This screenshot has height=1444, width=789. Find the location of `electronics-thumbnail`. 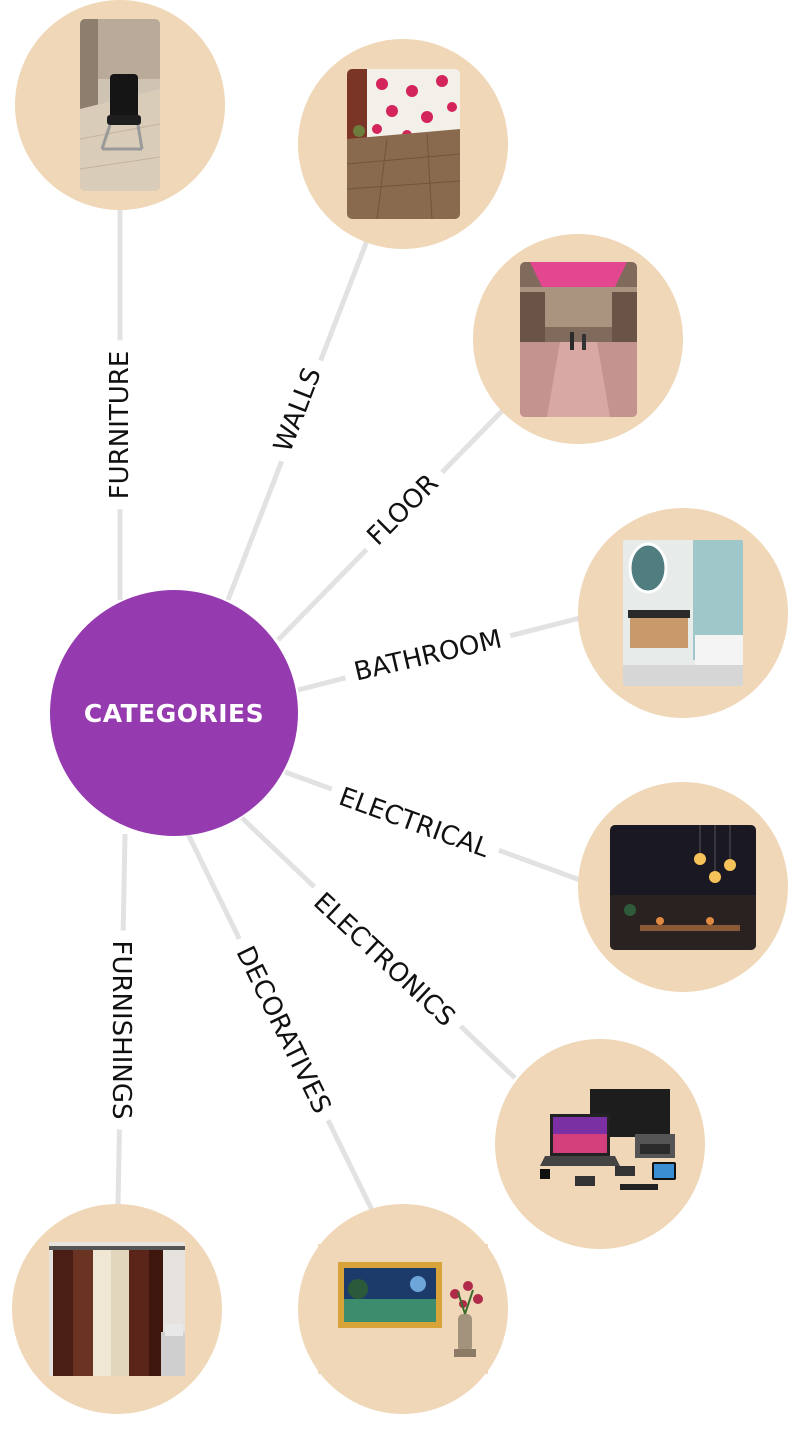

electronics-thumbnail is located at coordinates (600, 1144).